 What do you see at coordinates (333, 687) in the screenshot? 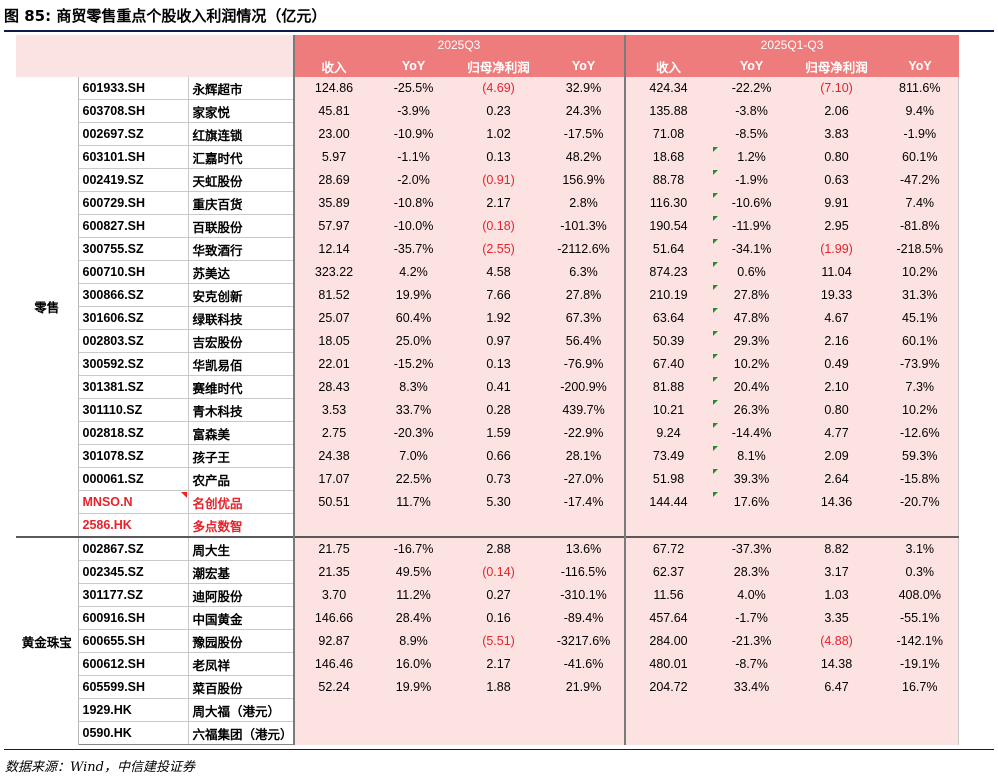
I see `value-cell: 52.24` at bounding box center [333, 687].